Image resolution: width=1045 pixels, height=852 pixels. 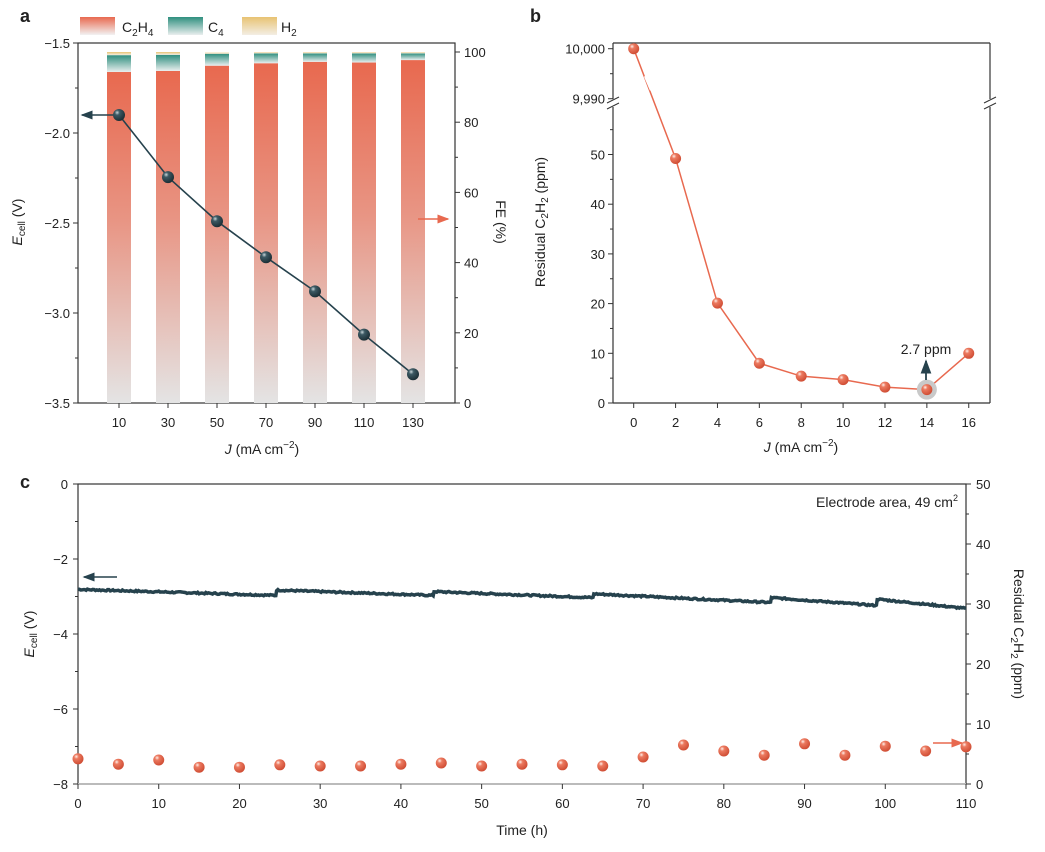 What do you see at coordinates (57, 133) in the screenshot?
I see `ytick-left-label: −2.0` at bounding box center [57, 133].